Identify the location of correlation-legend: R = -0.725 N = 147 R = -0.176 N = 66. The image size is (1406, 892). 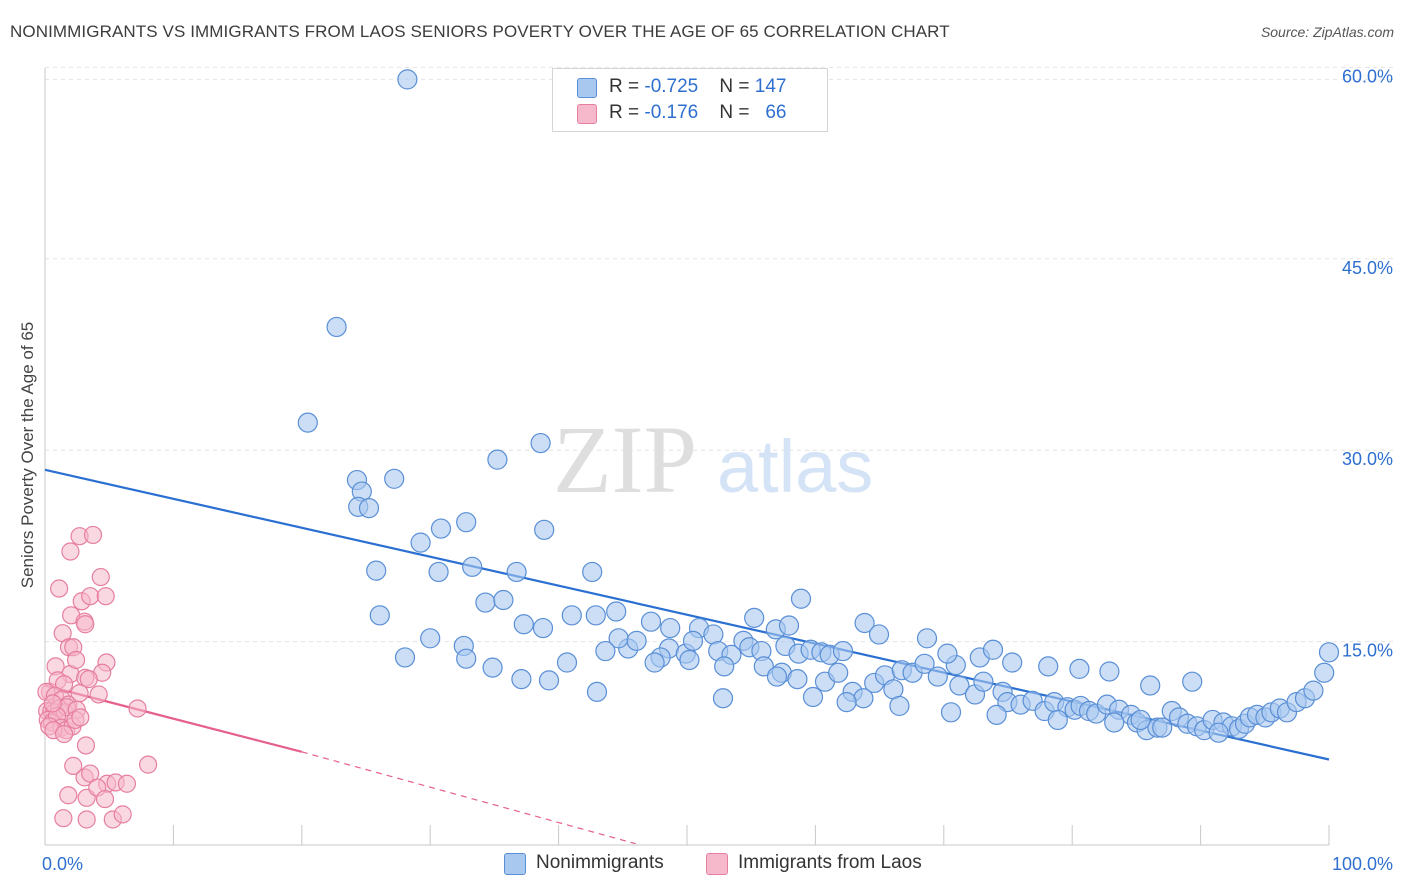
(690, 100).